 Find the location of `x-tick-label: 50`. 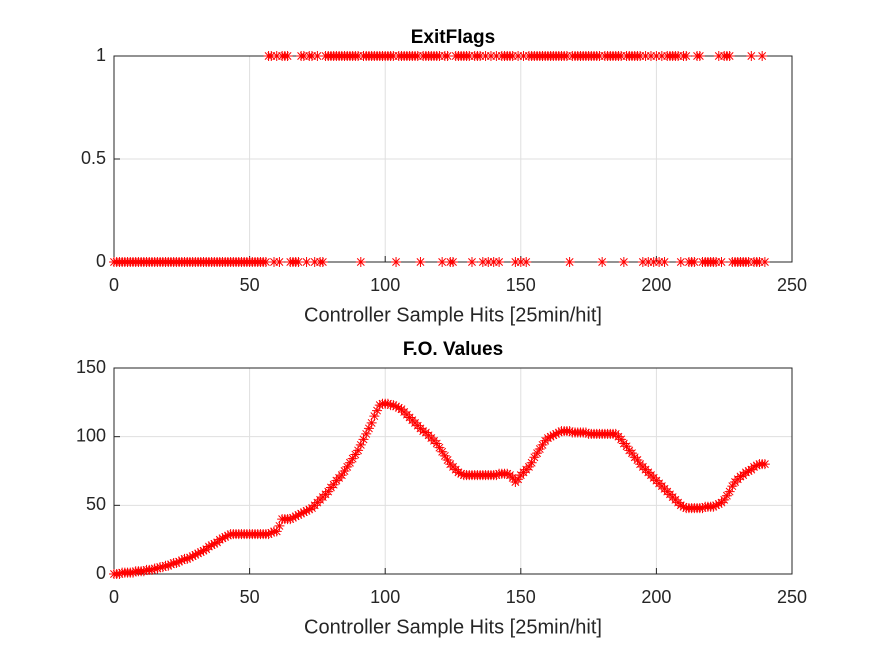

x-tick-label: 50 is located at coordinates (250, 597).